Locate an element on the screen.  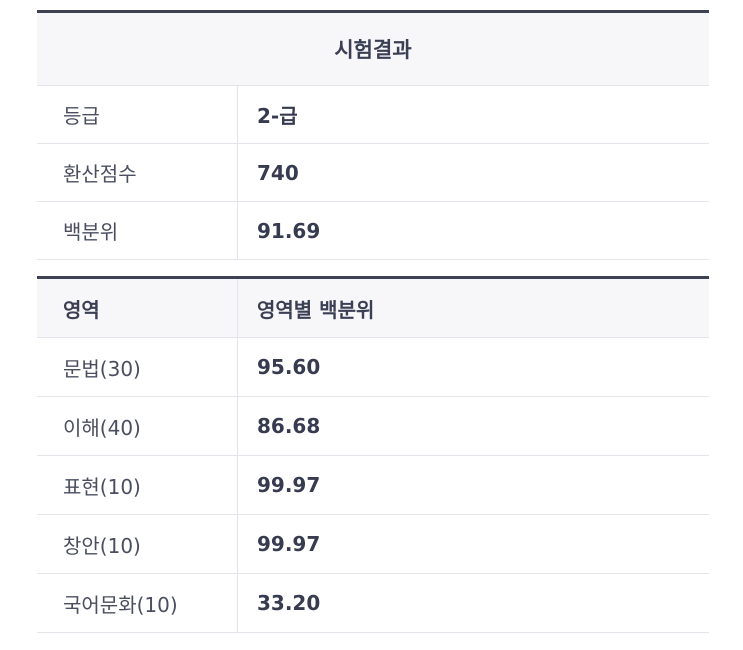
table-row: 국어문화(10) 33.20 is located at coordinates (373, 603).